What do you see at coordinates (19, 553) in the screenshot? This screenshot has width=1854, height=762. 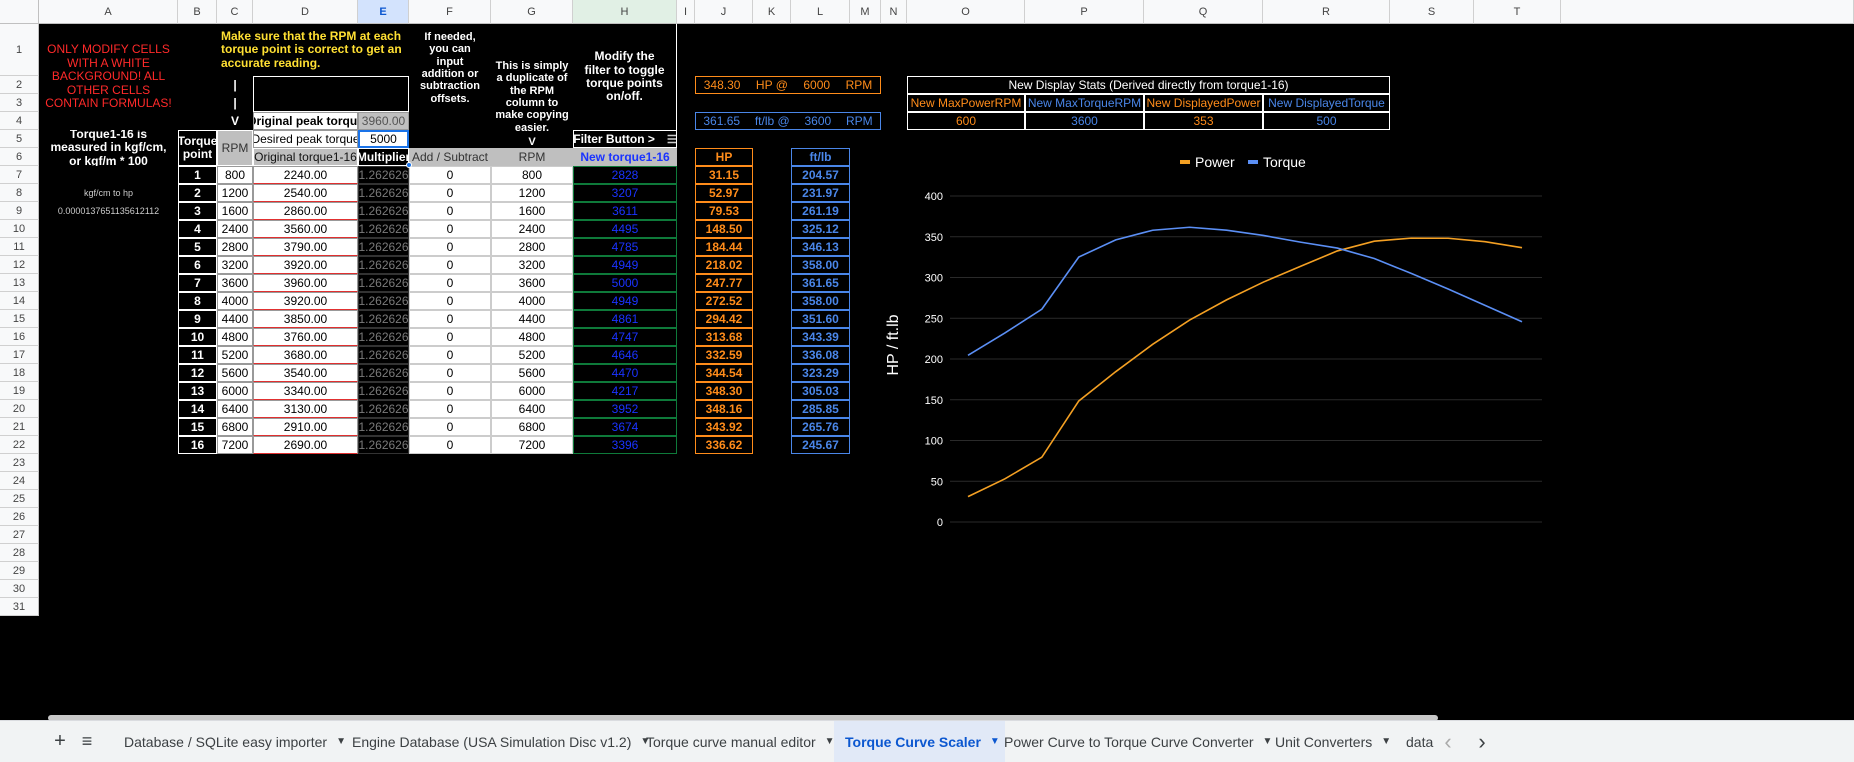 I see `row-header: 28` at bounding box center [19, 553].